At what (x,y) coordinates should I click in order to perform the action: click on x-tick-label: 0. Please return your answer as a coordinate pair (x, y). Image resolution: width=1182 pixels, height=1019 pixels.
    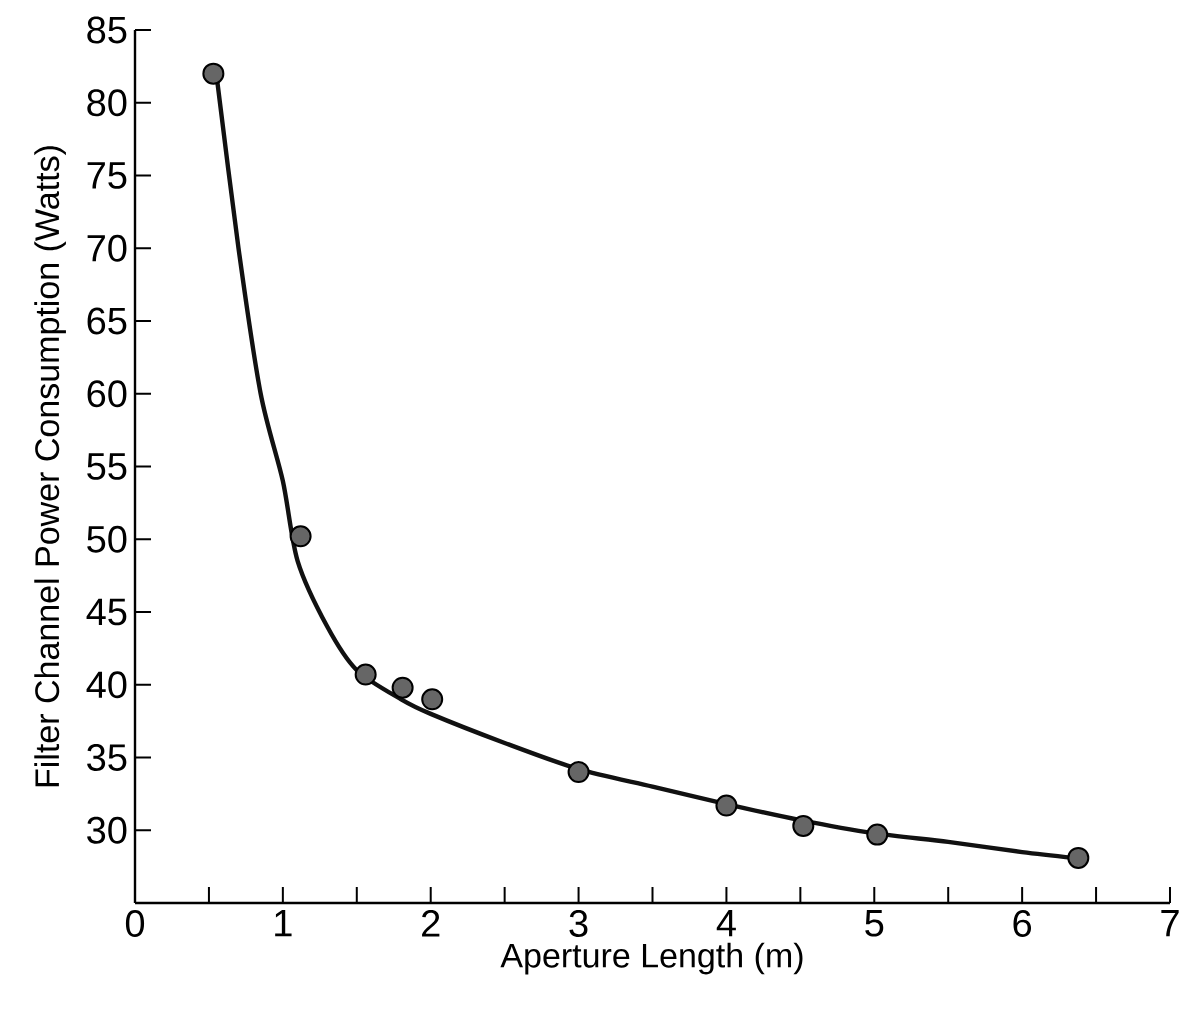
    Looking at the image, I should click on (135, 923).